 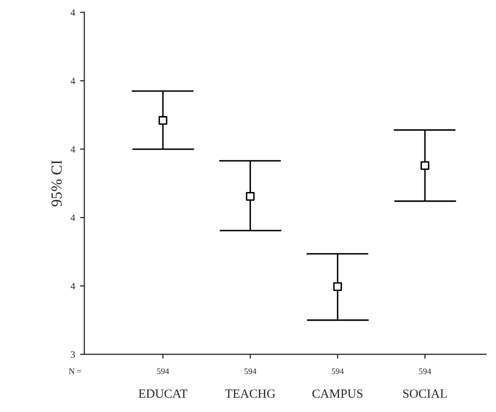 I want to click on x-tick-label: TEACHG, so click(x=250, y=393).